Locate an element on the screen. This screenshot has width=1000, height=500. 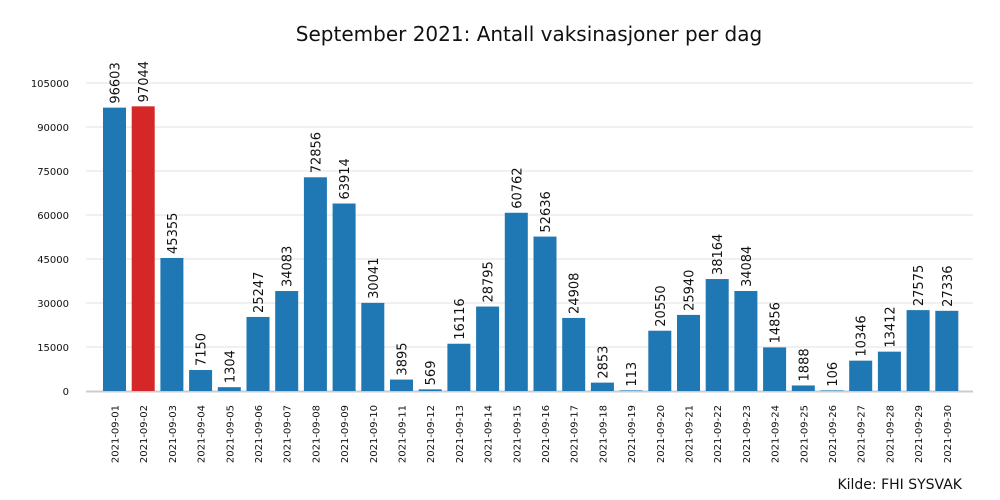
x-tick-label: 2021-09-12 is located at coordinates (431, 434).